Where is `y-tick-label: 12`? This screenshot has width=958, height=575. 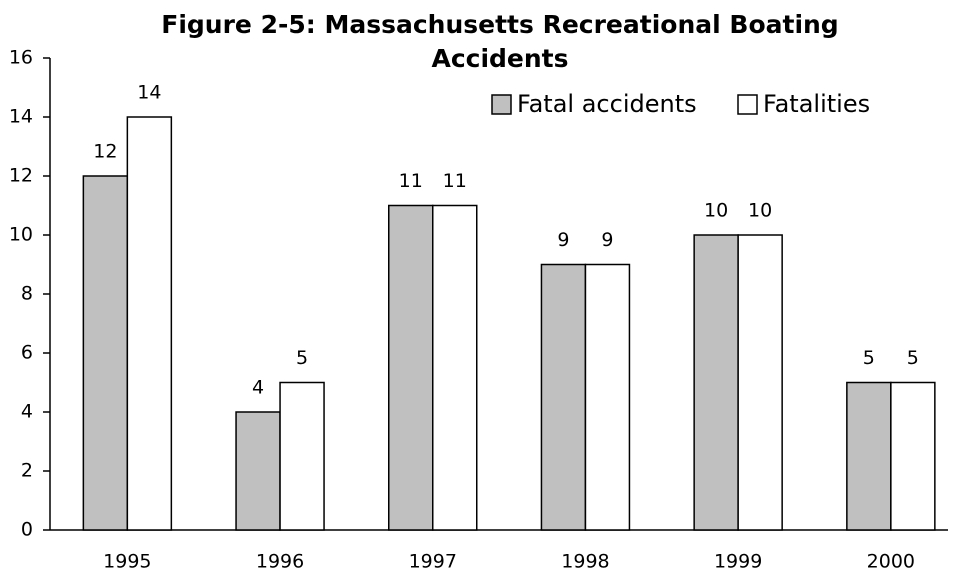 y-tick-label: 12 is located at coordinates (21, 176).